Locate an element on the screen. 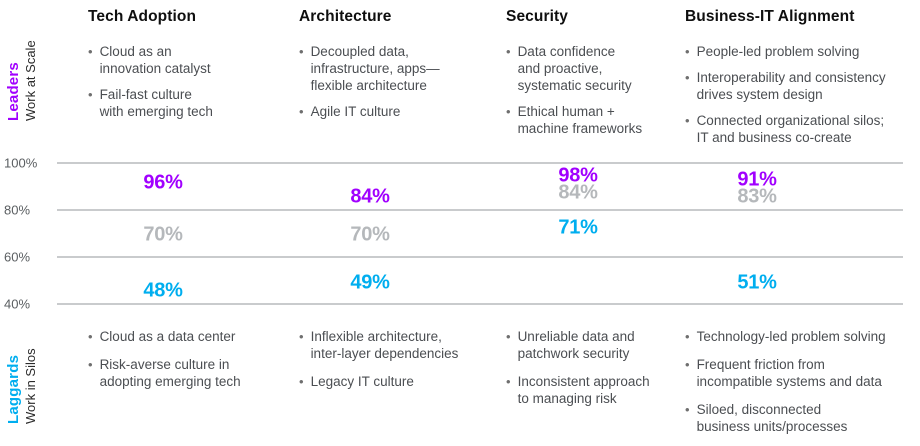 Image resolution: width=920 pixels, height=446 pixels. y-axis-tick: 100% is located at coordinates (21, 163).